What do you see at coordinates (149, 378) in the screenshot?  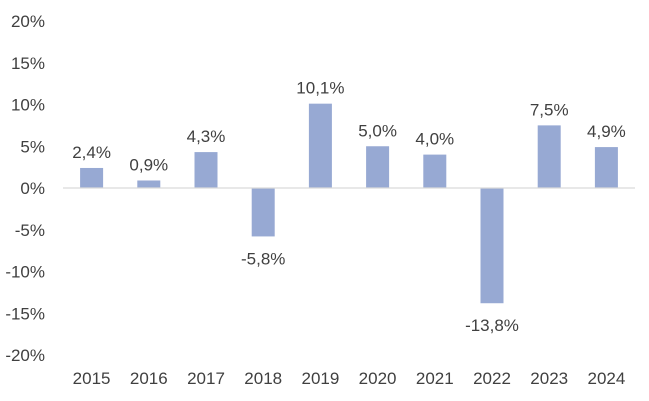 I see `x-tick-label: 2016` at bounding box center [149, 378].